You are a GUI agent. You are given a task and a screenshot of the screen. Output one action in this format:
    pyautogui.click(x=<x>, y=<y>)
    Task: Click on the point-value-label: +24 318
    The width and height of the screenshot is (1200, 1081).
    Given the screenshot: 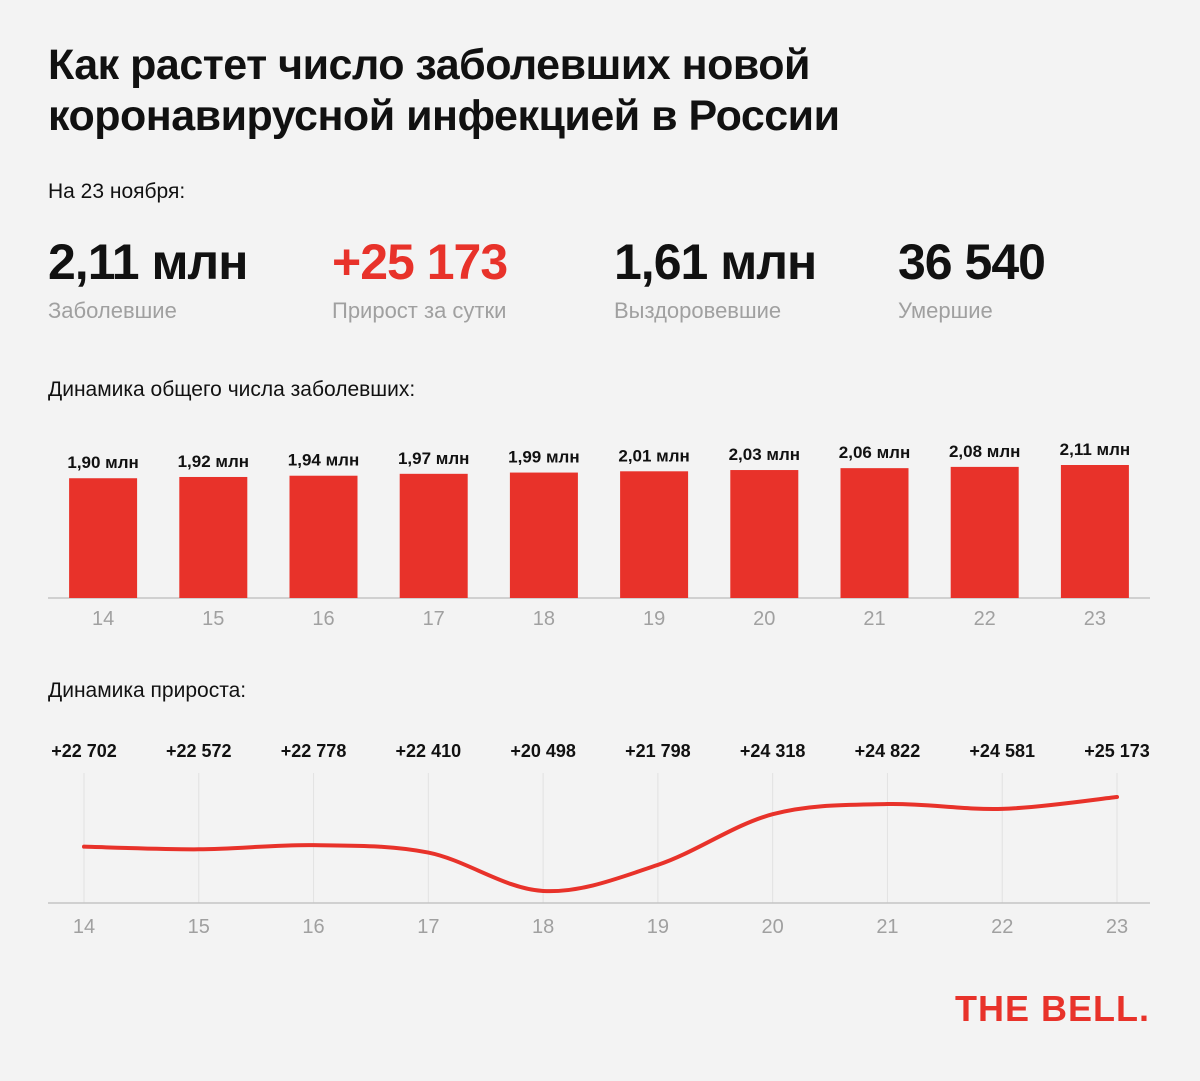 What is the action you would take?
    pyautogui.click(x=773, y=751)
    